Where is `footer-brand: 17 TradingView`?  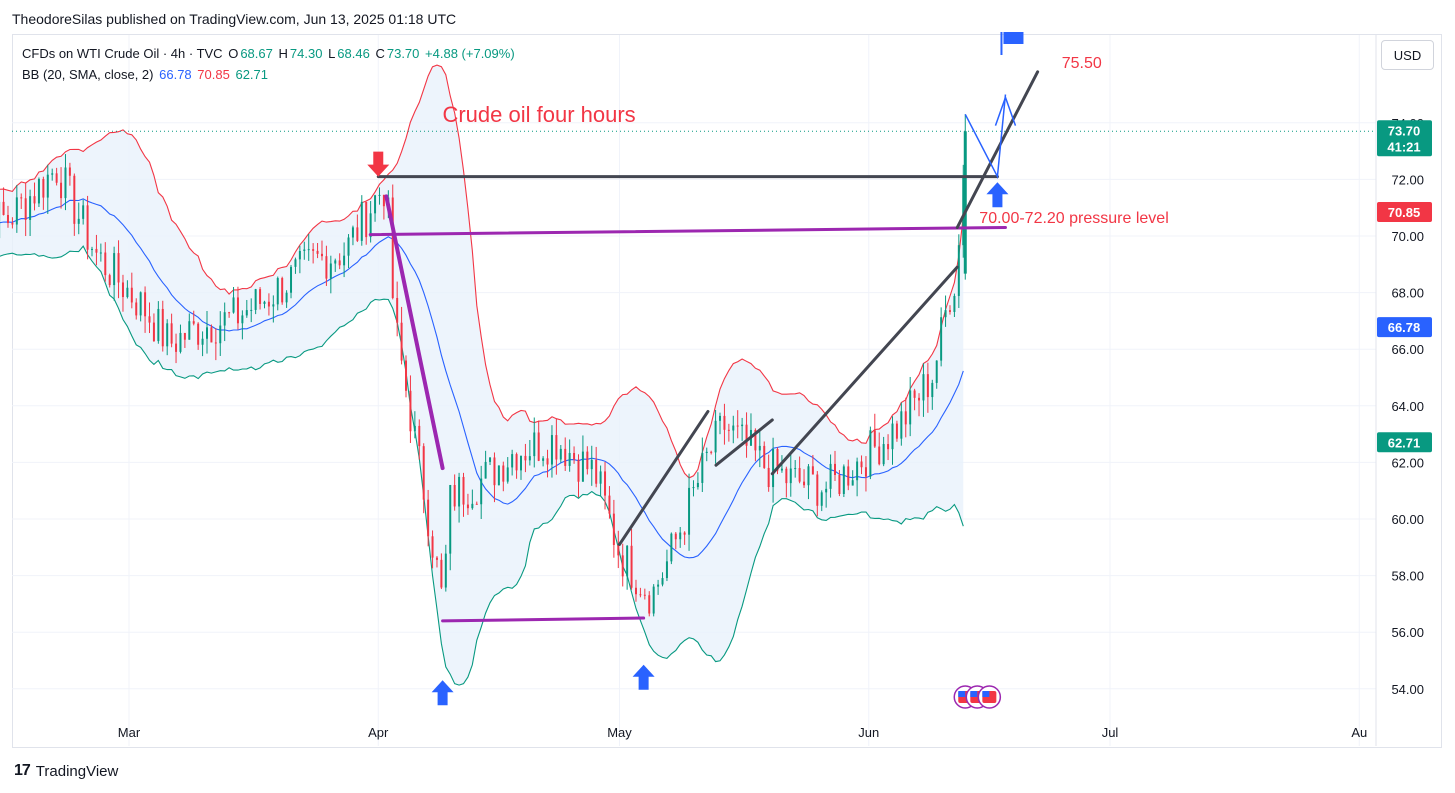 footer-brand: 17 TradingView is located at coordinates (66, 771).